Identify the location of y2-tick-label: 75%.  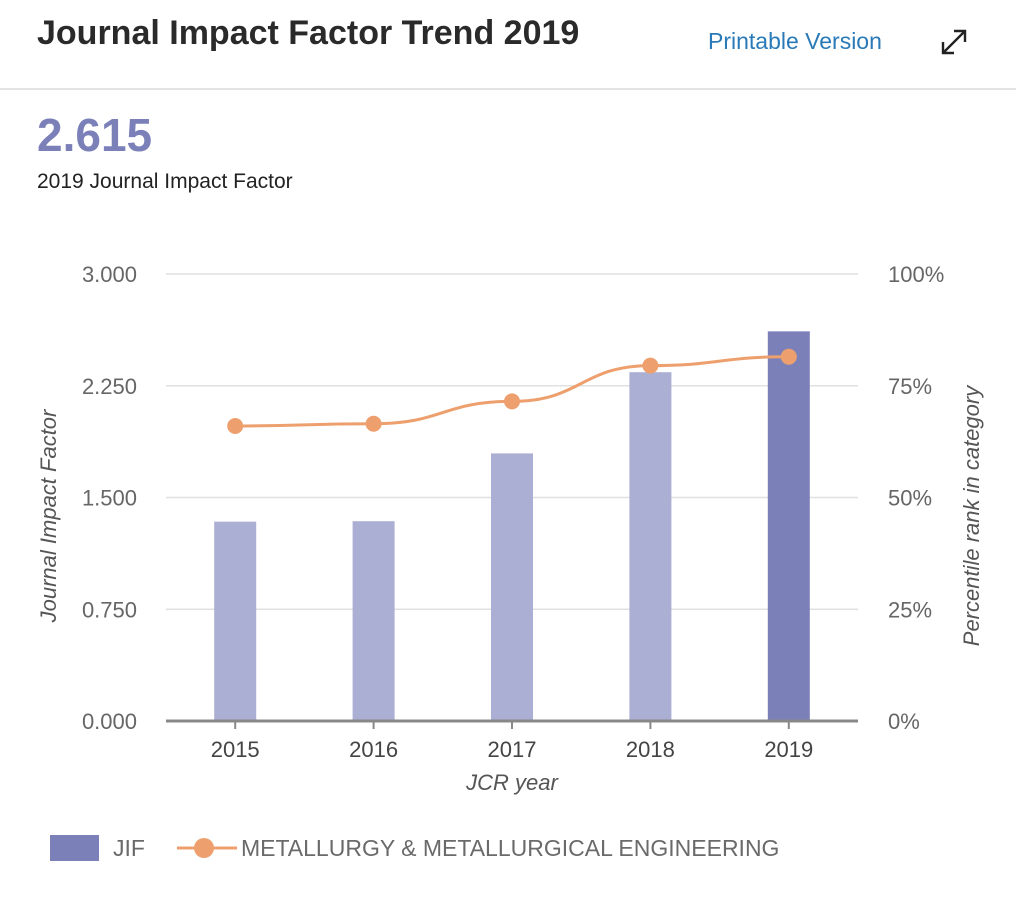
(910, 386).